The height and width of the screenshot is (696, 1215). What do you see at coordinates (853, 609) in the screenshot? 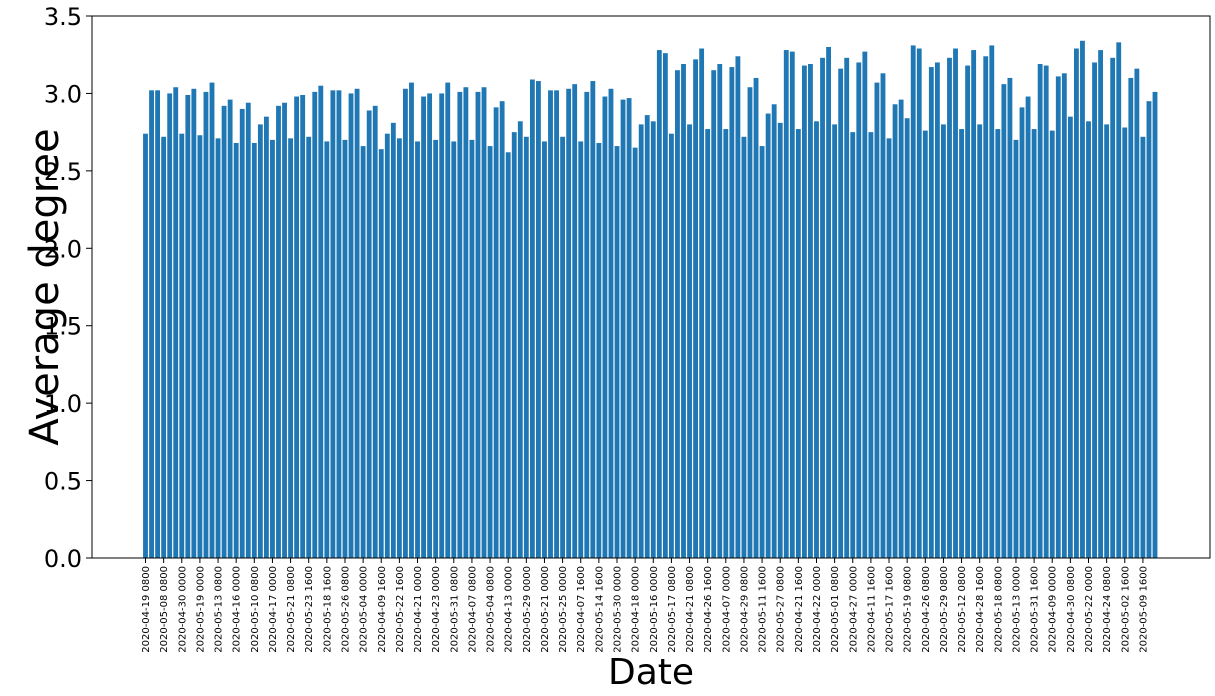
I see `x-tick-label: 2020-04-27 0000` at bounding box center [853, 609].